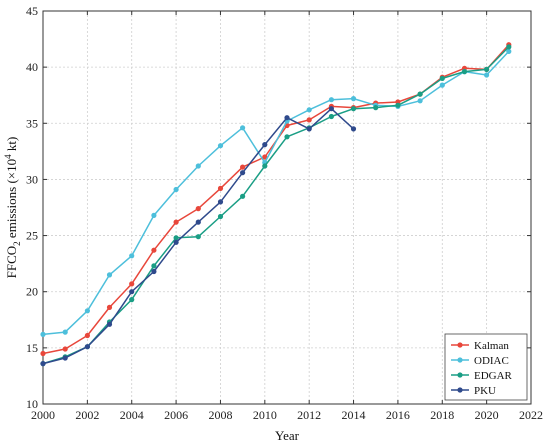 Image resolution: width=550 pixels, height=448 pixels. What do you see at coordinates (287, 435) in the screenshot?
I see `x-axis-label: Year` at bounding box center [287, 435].